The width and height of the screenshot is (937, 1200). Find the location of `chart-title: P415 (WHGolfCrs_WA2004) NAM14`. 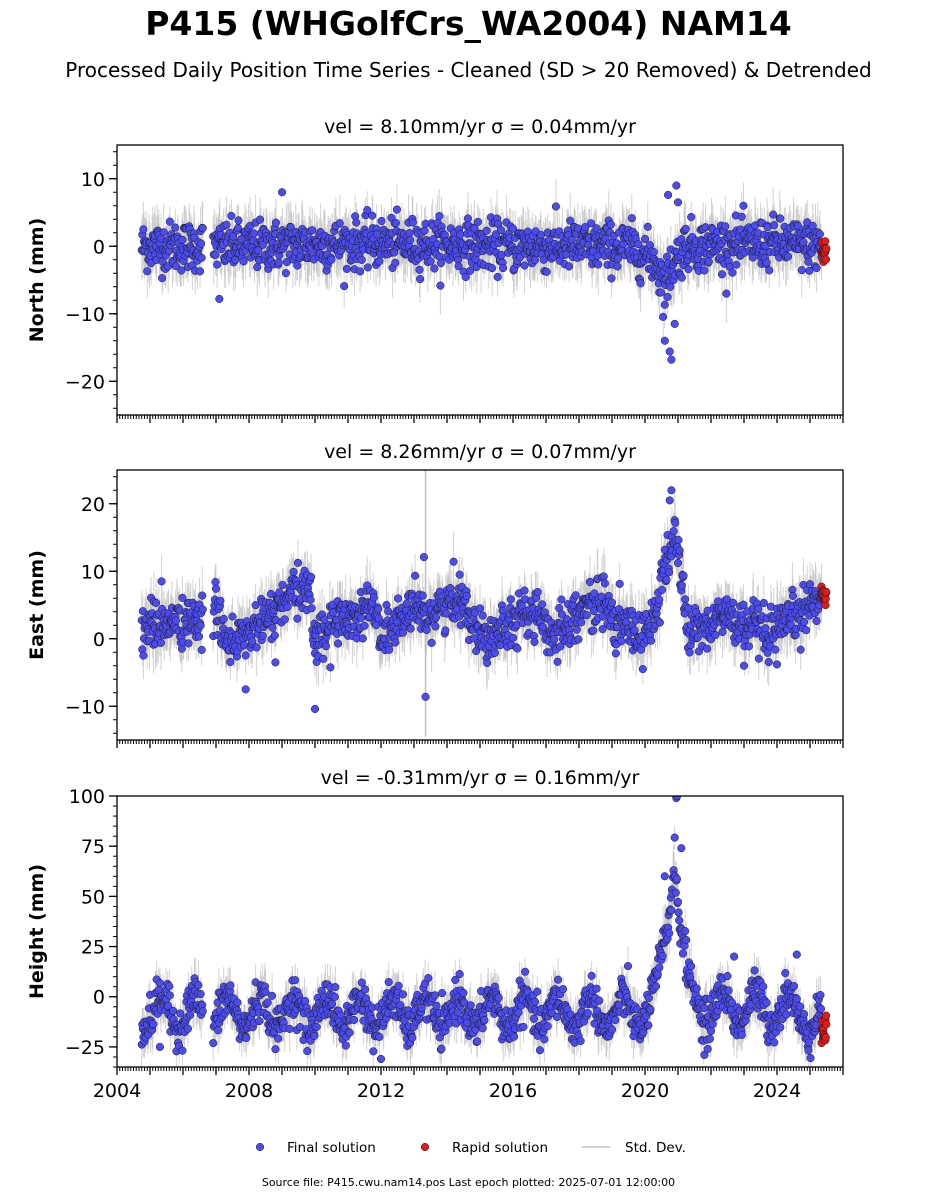

chart-title: P415 (WHGolfCrs_WA2004) NAM14 is located at coordinates (468, 23).